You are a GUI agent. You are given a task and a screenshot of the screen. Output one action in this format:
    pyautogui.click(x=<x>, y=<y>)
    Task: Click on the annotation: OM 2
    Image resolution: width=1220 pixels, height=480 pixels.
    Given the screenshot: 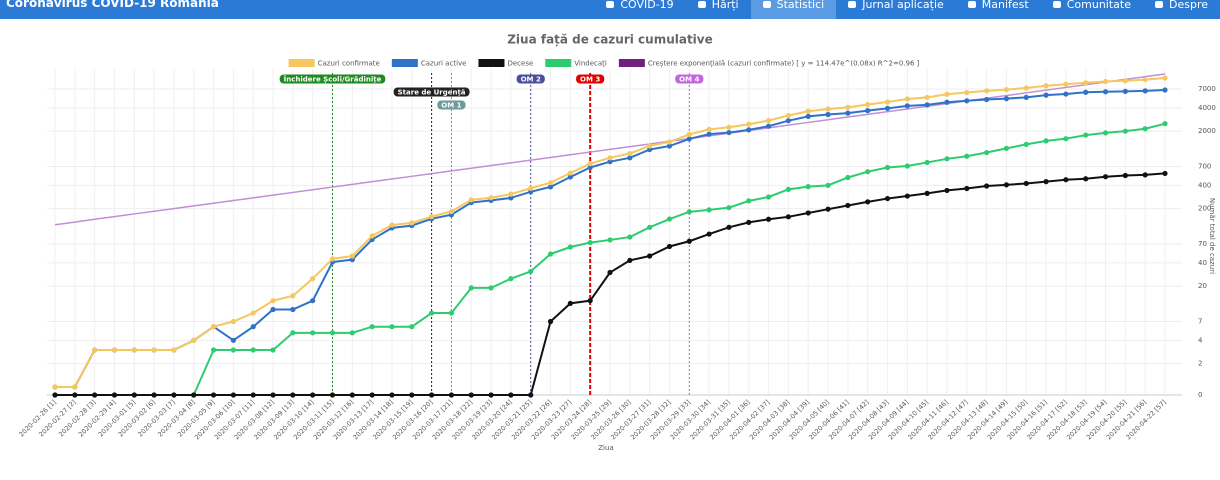 What is the action you would take?
    pyautogui.click(x=530, y=79)
    